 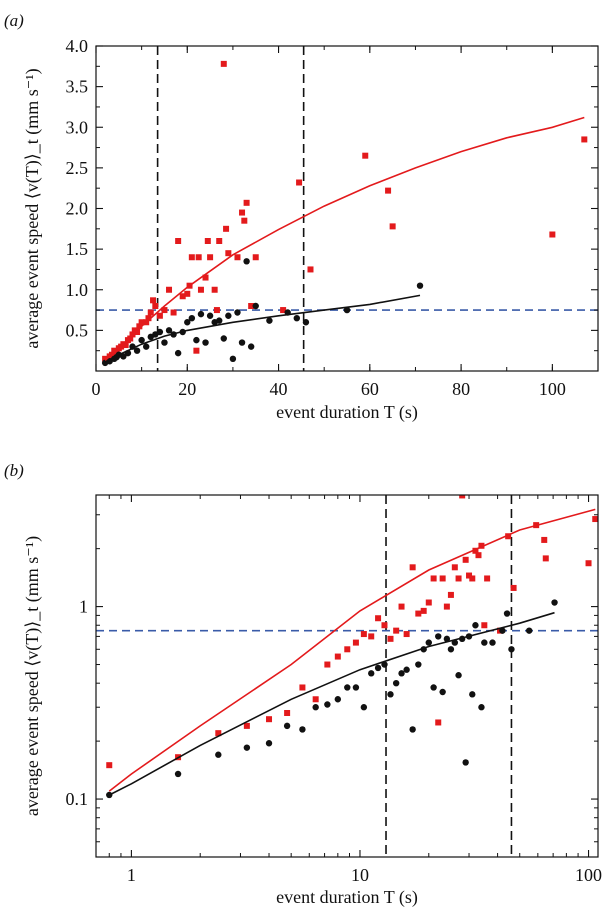 What do you see at coordinates (77, 46) in the screenshot?
I see `y-tick-label: 4.0` at bounding box center [77, 46].